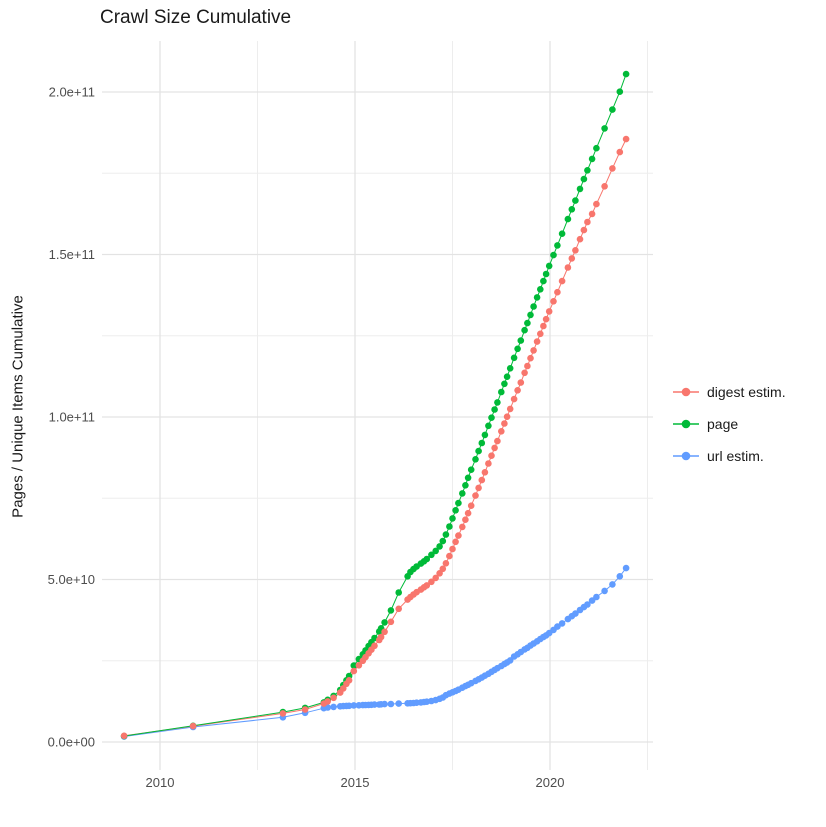  I want to click on legend-item: url estim., so click(729, 456).